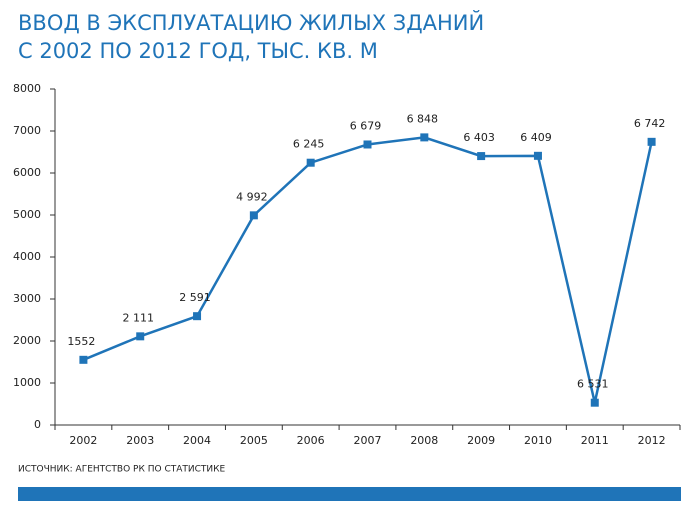  Describe the element at coordinates (27, 130) in the screenshot. I see `y-tick-label: 7000` at that location.